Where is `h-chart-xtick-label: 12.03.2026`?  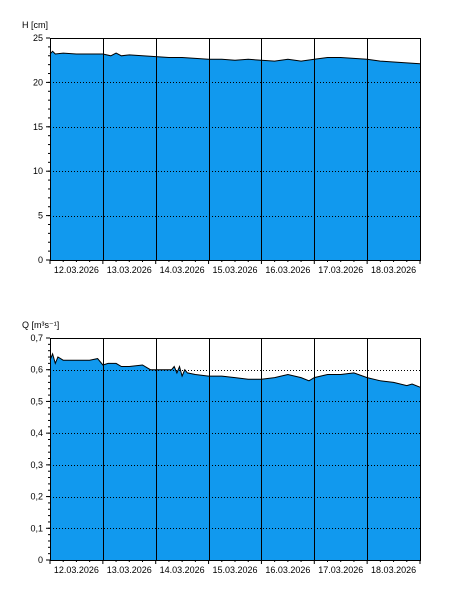 h-chart-xtick-label: 12.03.2026 is located at coordinates (76, 270).